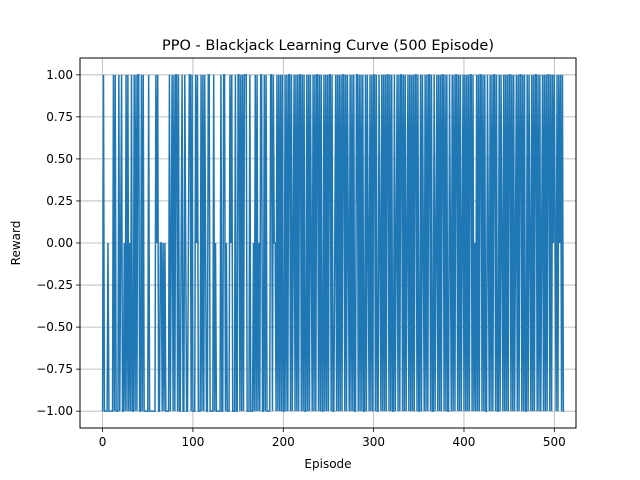 Image resolution: width=640 pixels, height=480 pixels. Describe the element at coordinates (59, 117) in the screenshot. I see `y-tick-label: 0.75` at that location.